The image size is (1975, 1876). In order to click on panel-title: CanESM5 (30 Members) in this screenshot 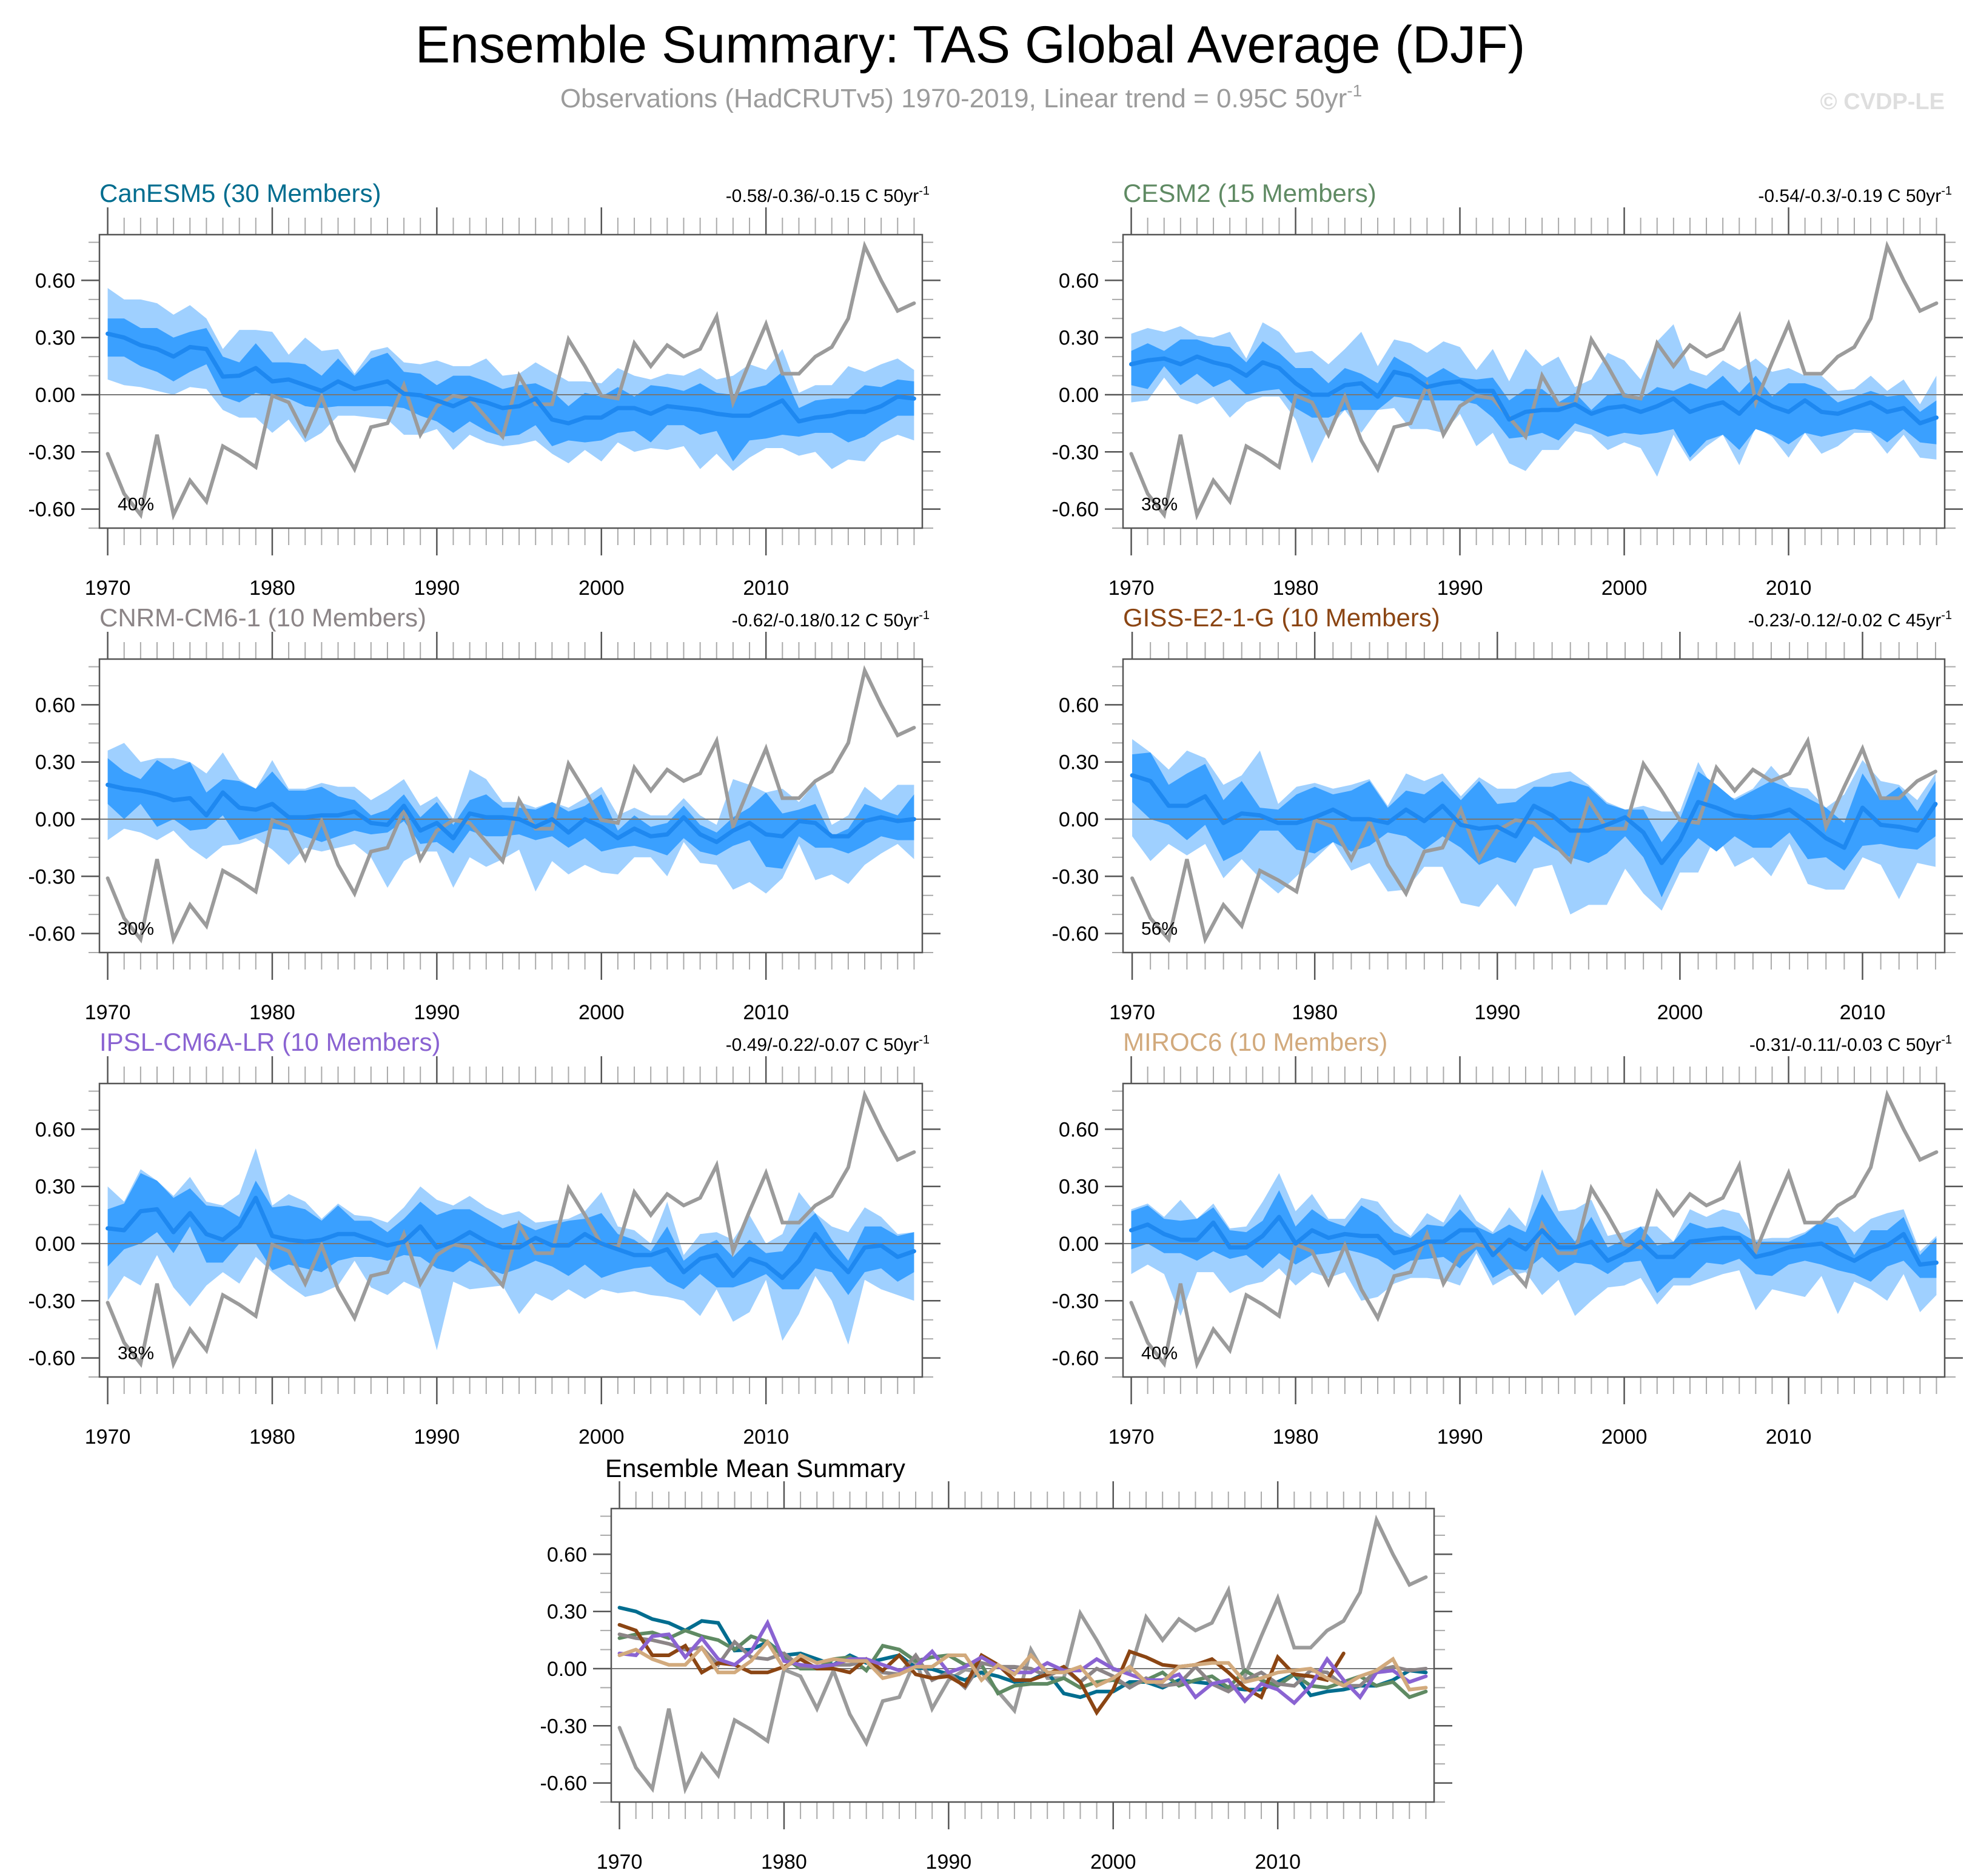, I will do `click(240, 193)`.